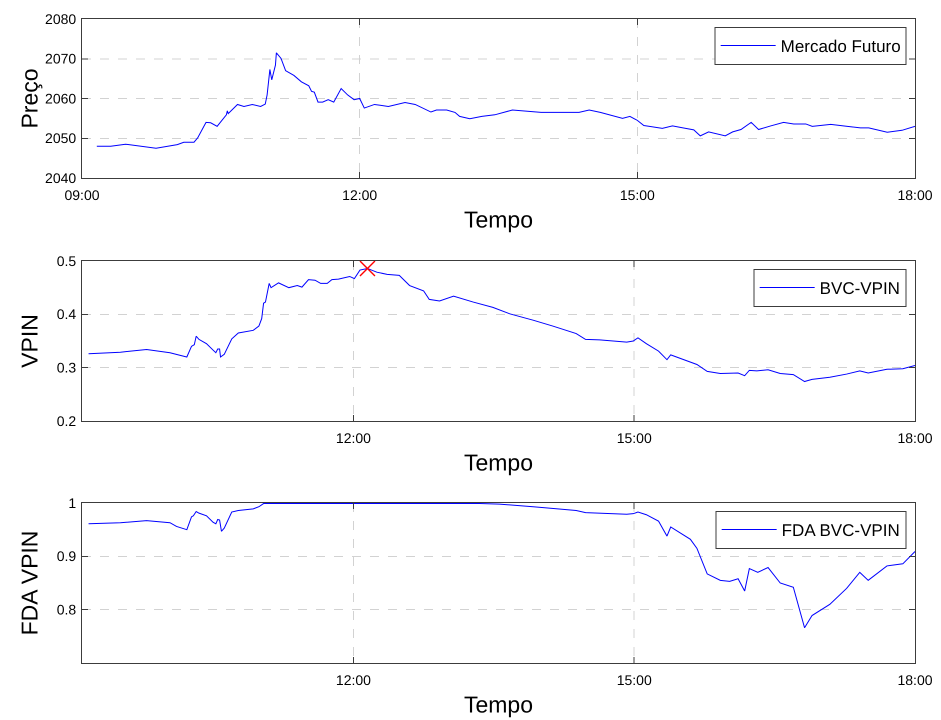  What do you see at coordinates (66, 368) in the screenshot?
I see `y-tick-label: 0.3` at bounding box center [66, 368].